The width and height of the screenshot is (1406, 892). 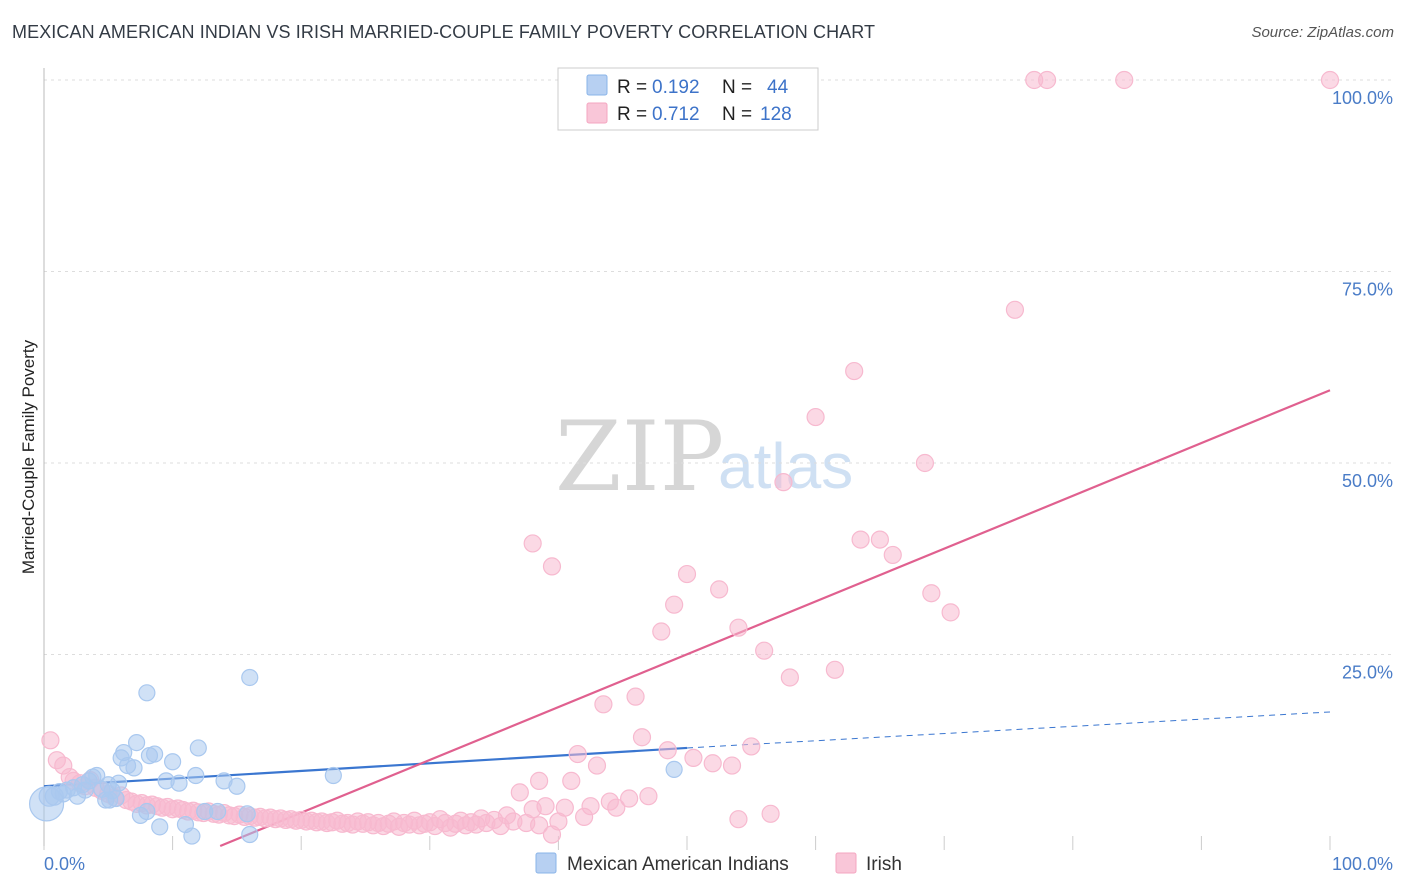 I want to click on legend: R = 0.192 N = 44 R = 0.712 N = 128, so click(x=688, y=99).